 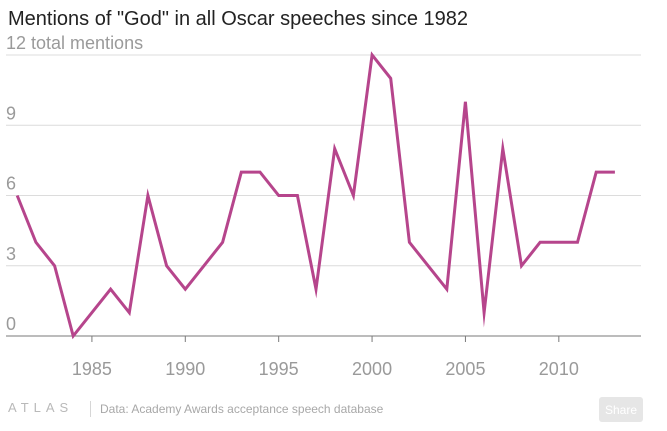 What do you see at coordinates (74, 43) in the screenshot?
I see `y-axis-title-label: 12 total mentions` at bounding box center [74, 43].